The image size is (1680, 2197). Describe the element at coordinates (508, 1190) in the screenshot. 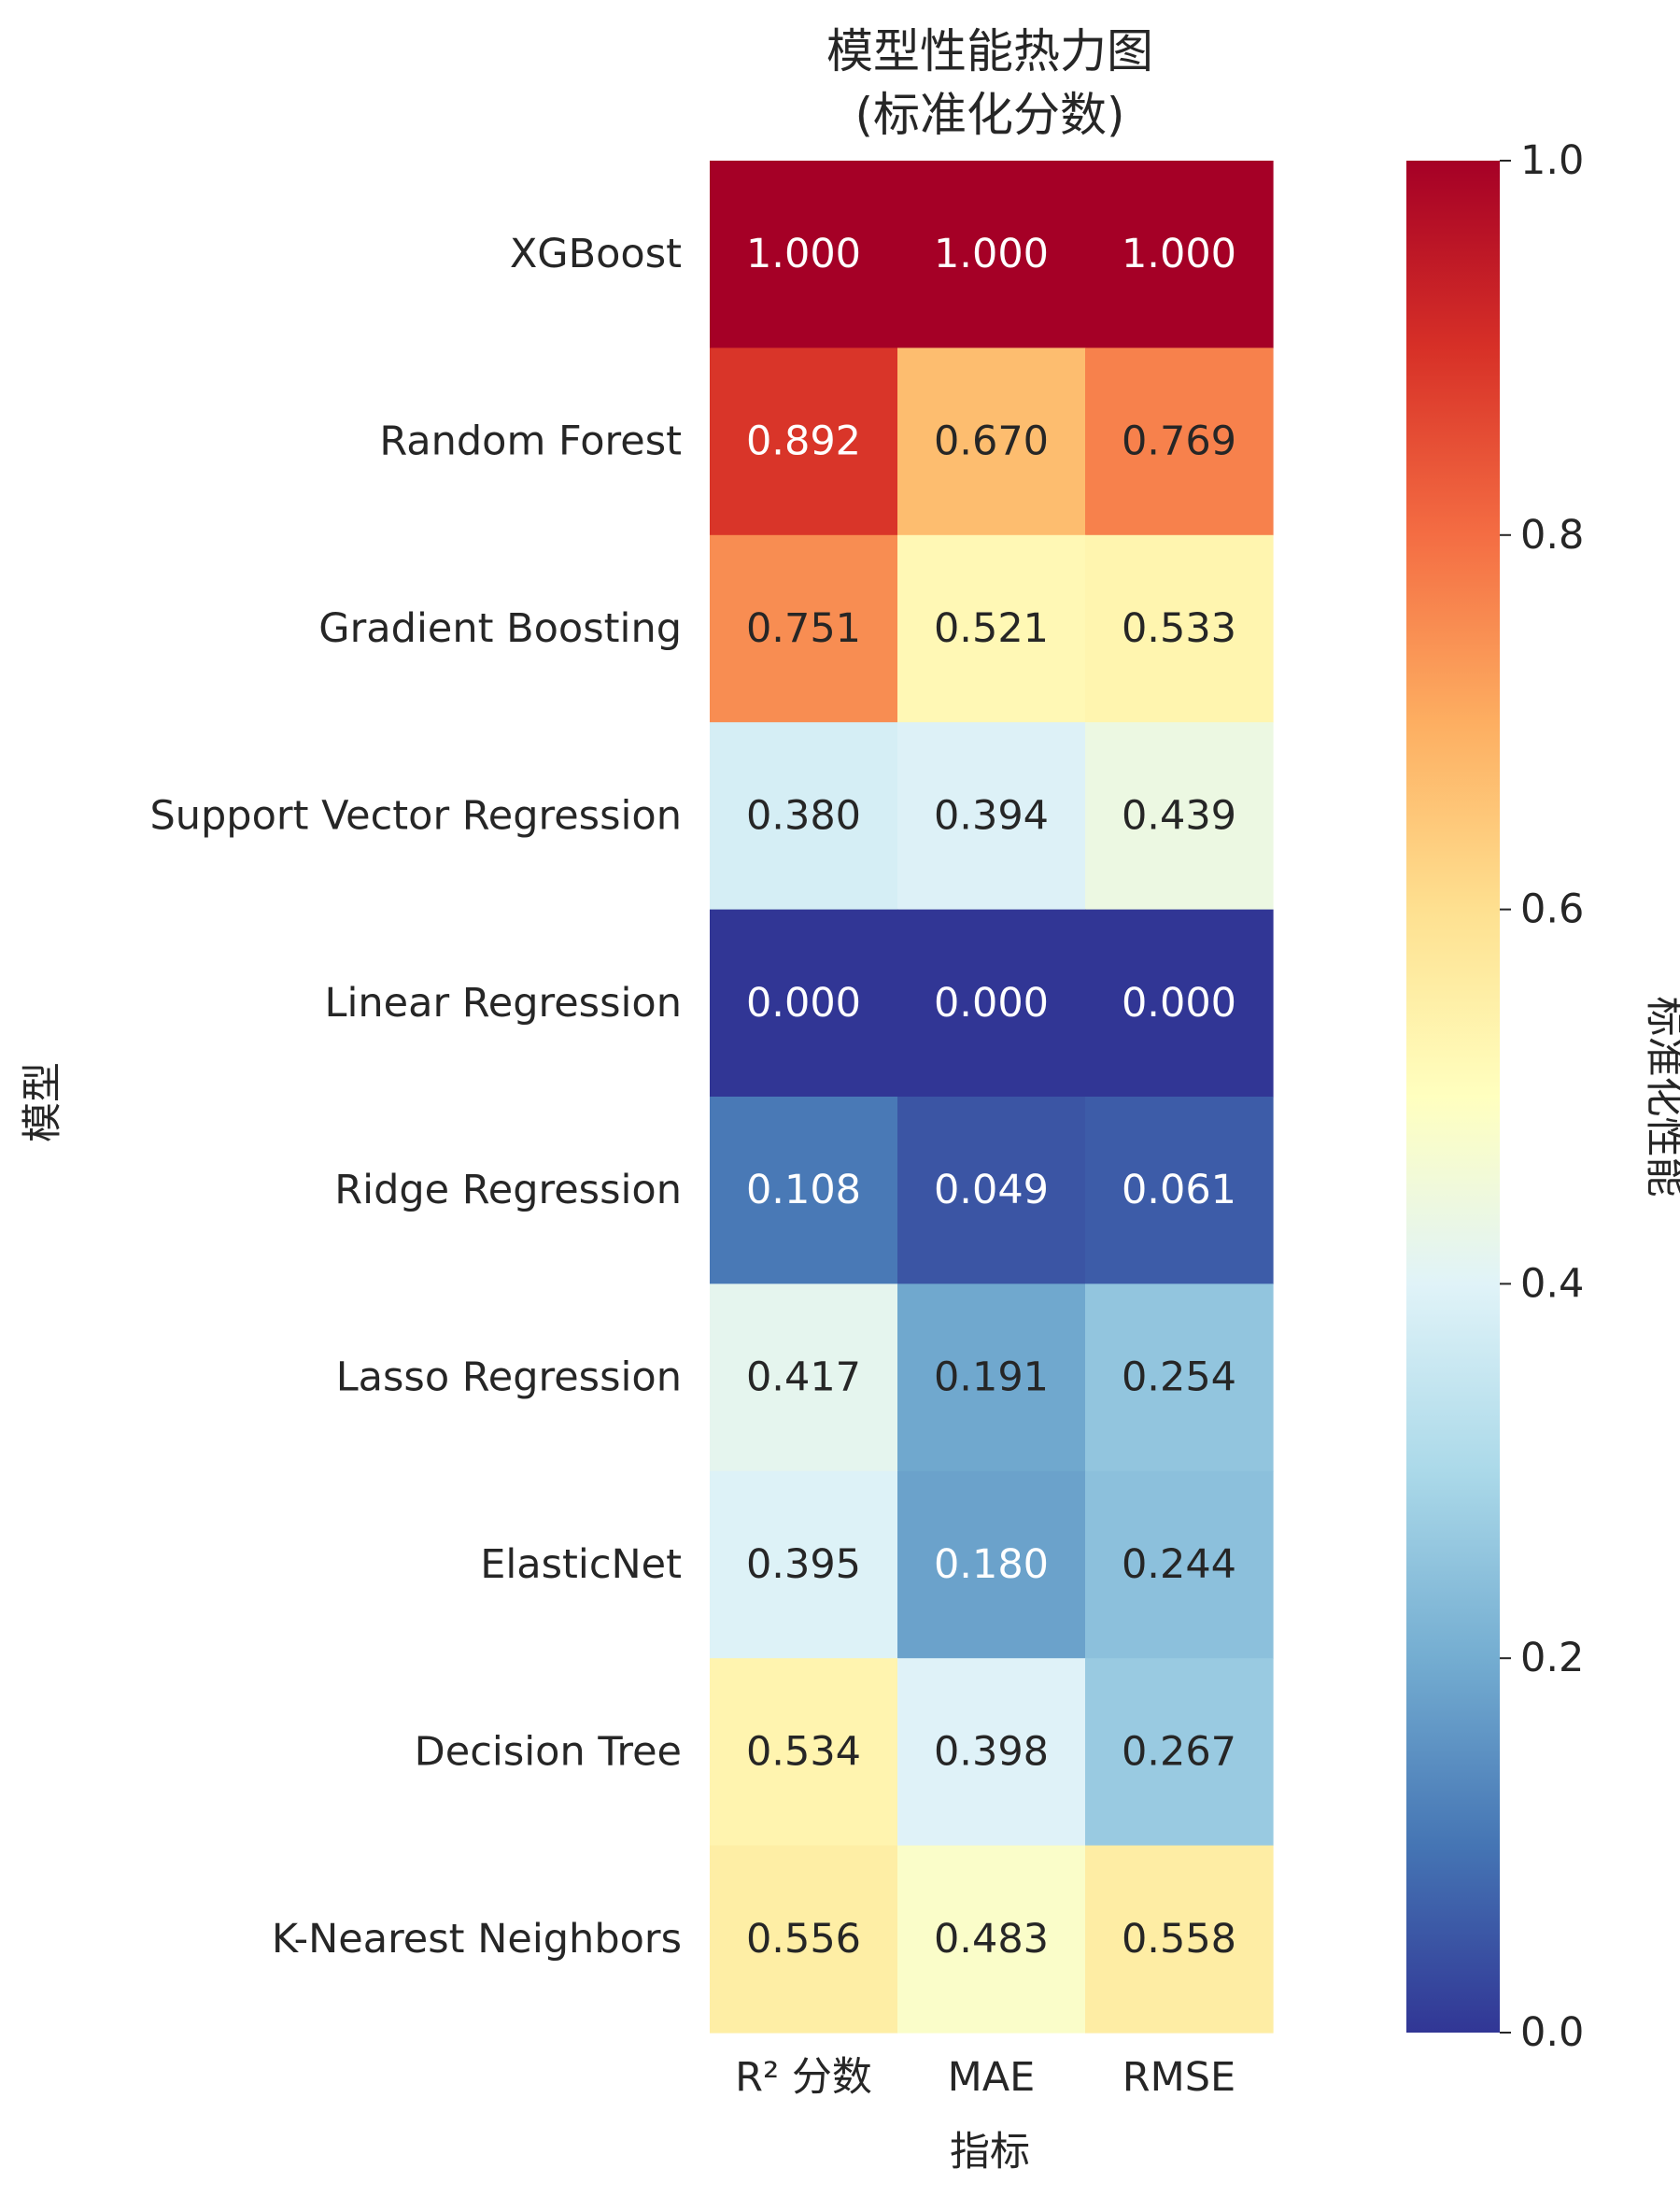

I see `row-label: Ridge Regression` at that location.